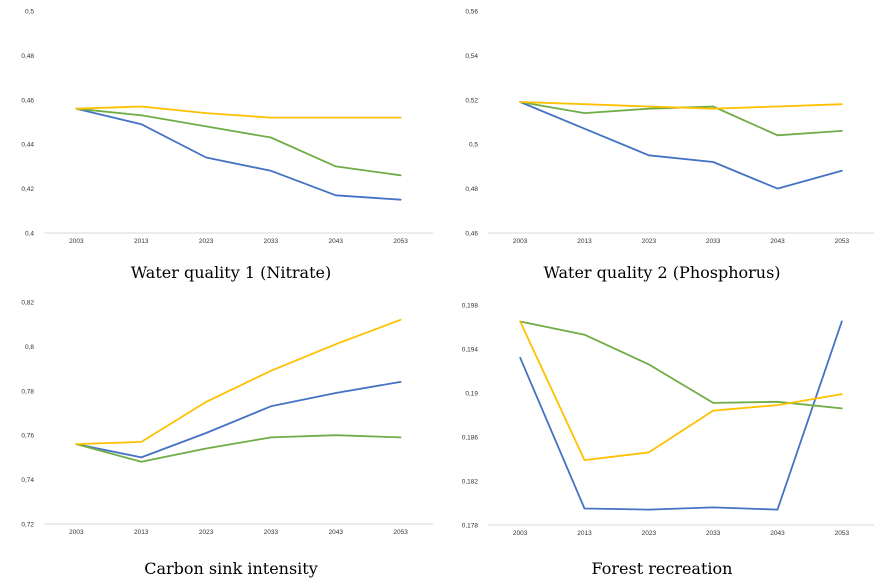 This screenshot has width=883, height=582. Describe the element at coordinates (470, 306) in the screenshot. I see `y-tick-label: 0,198` at that location.